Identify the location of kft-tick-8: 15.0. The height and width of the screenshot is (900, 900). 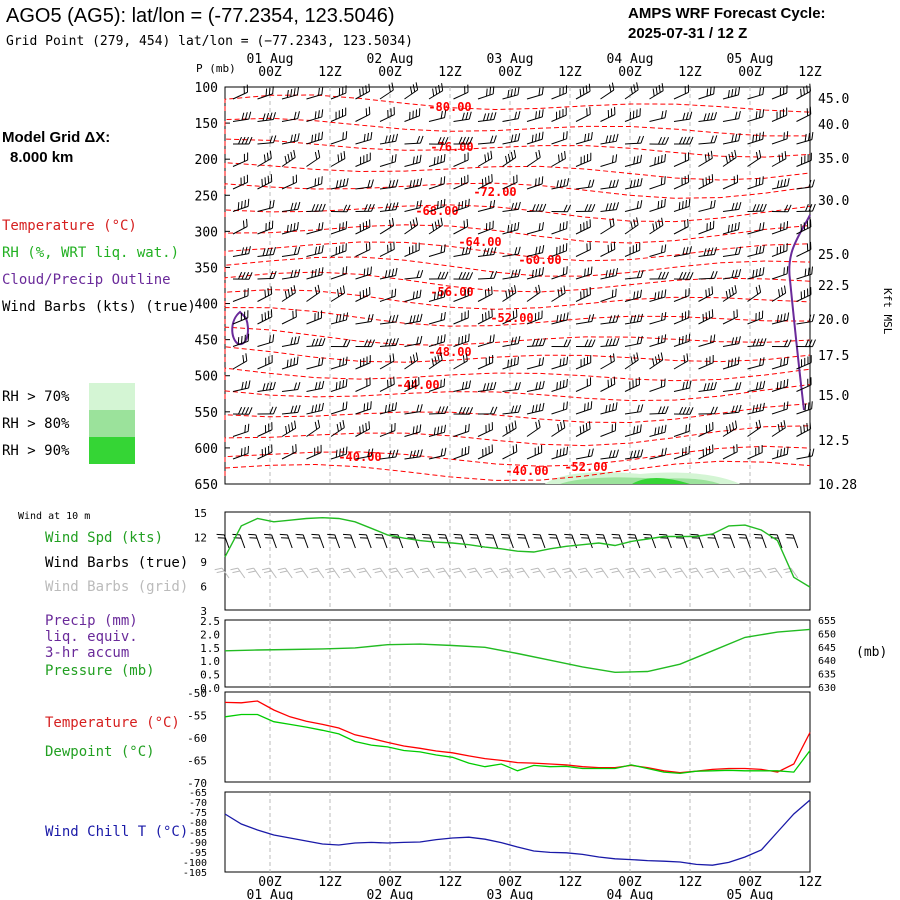
(833, 396).